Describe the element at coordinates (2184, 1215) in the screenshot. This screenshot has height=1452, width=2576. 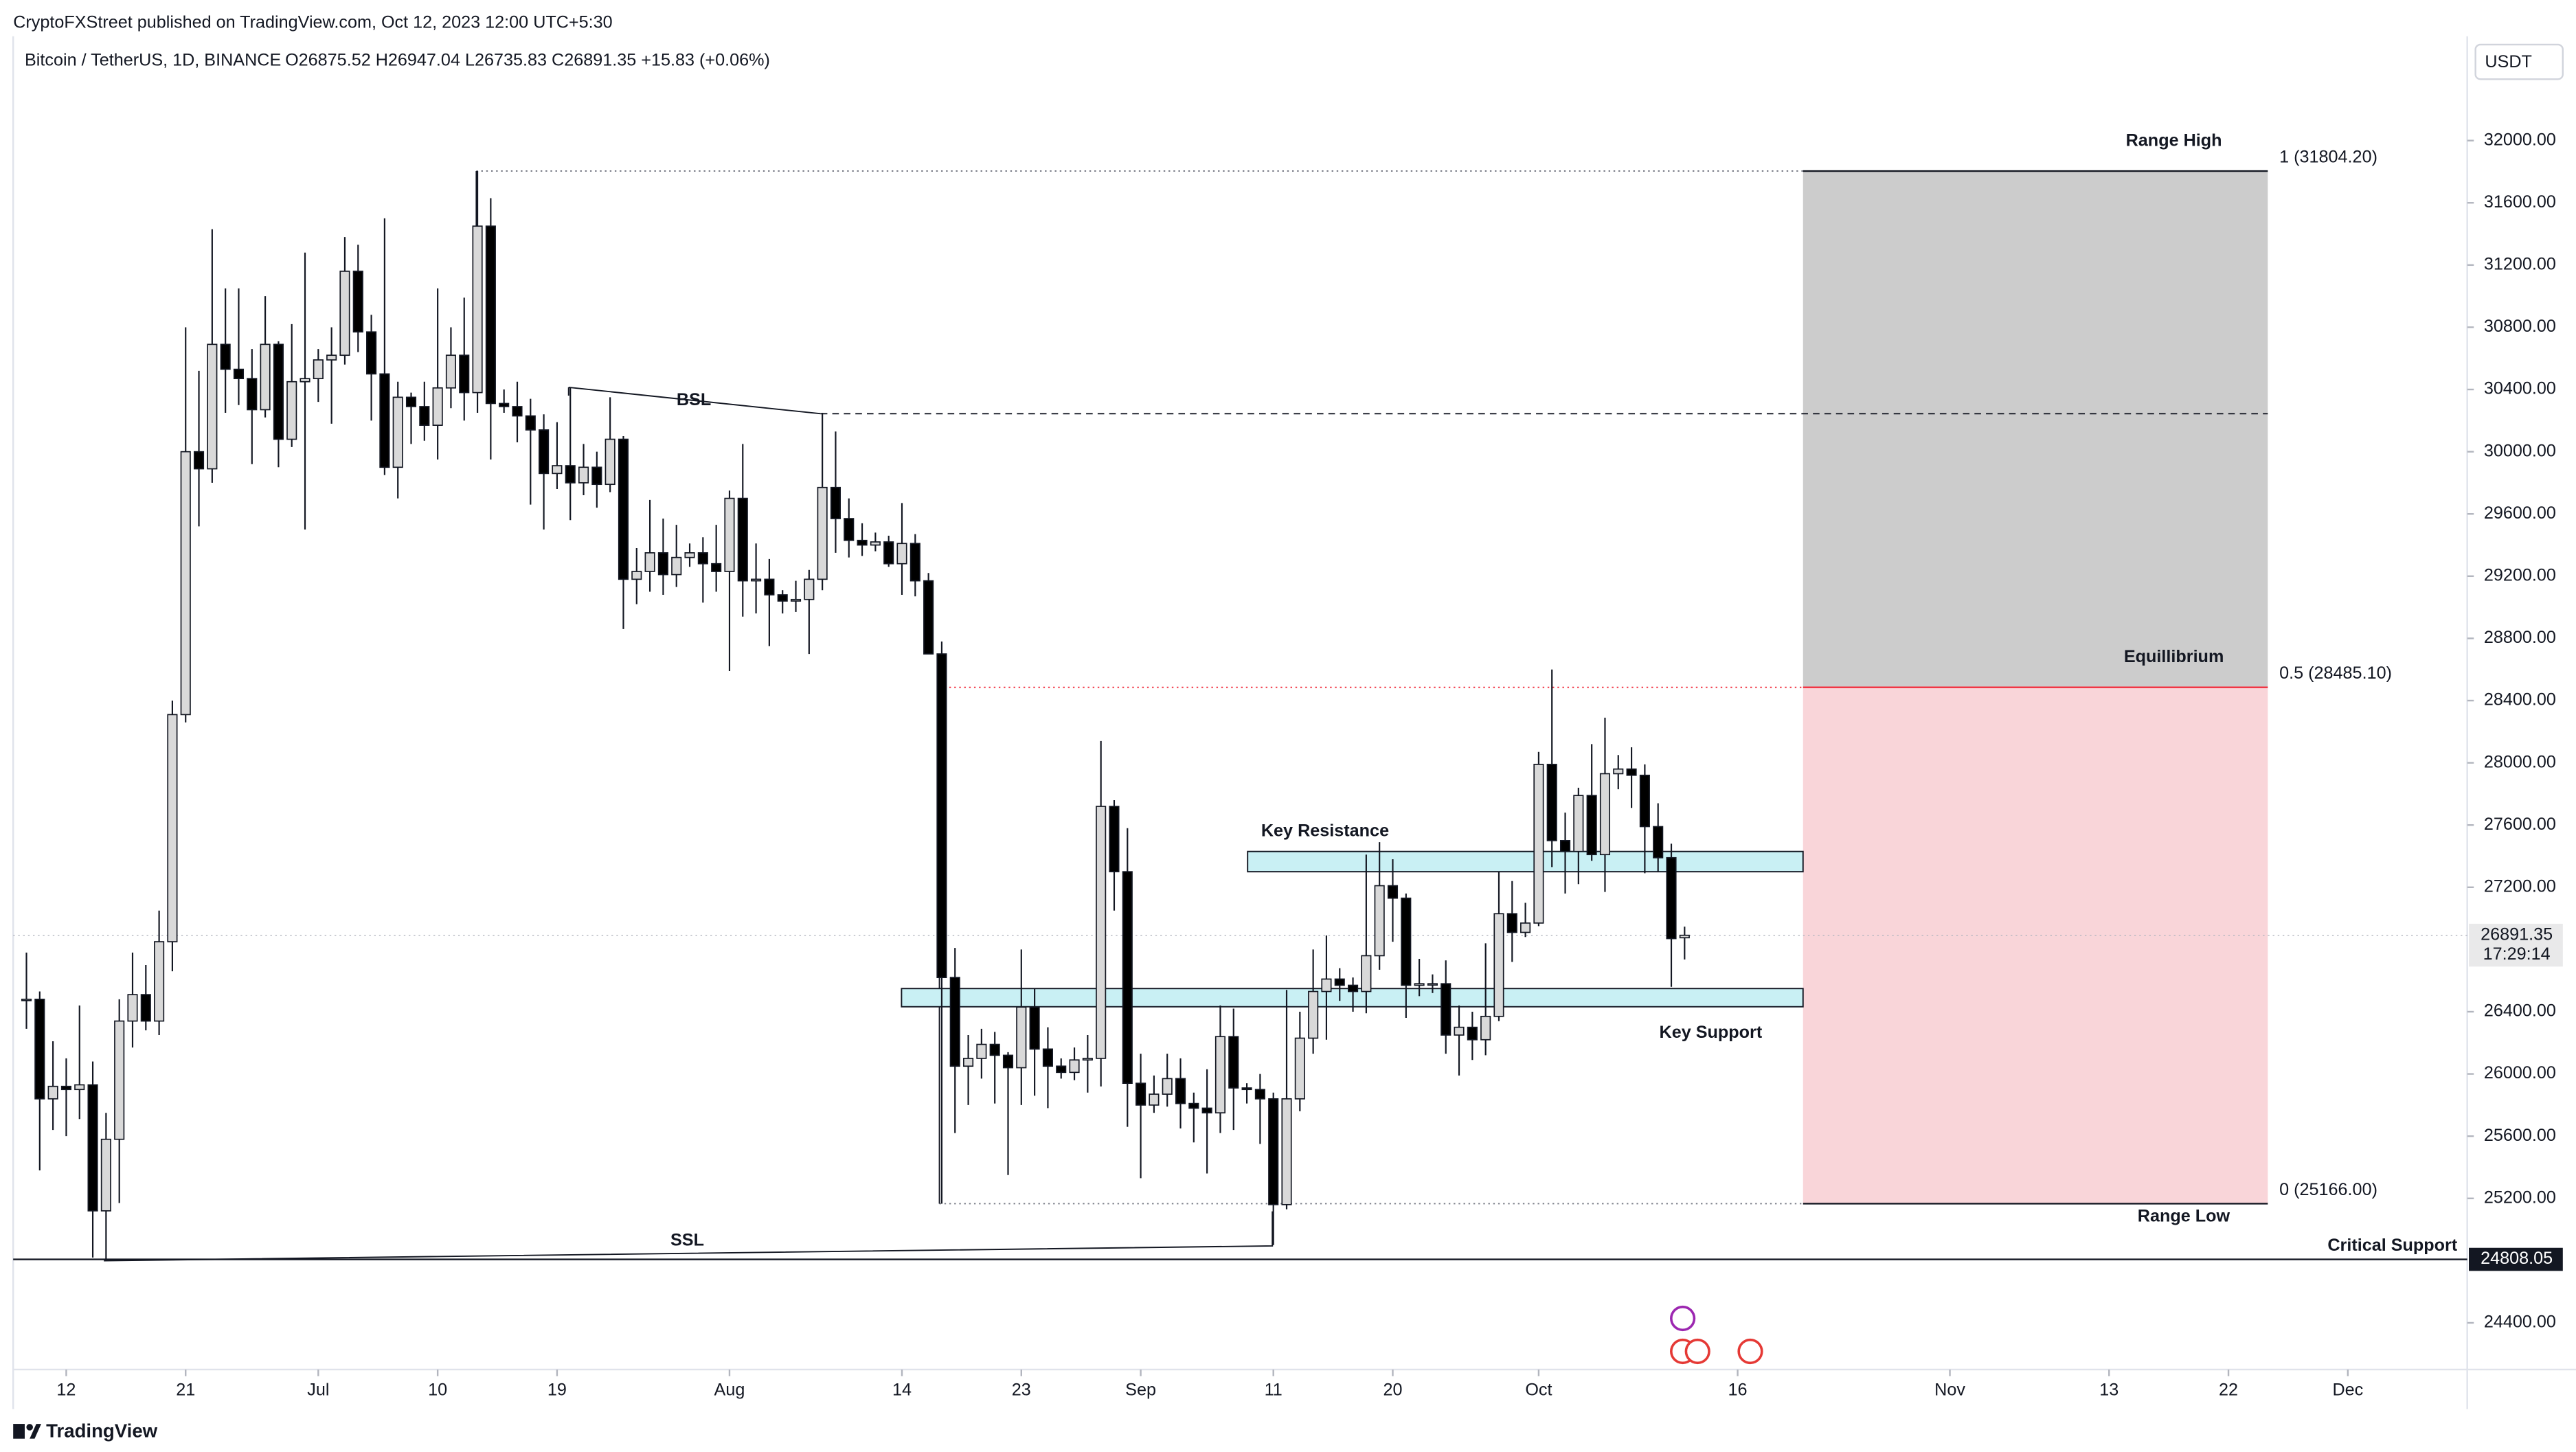
I see `fib-name: Range Low` at that location.